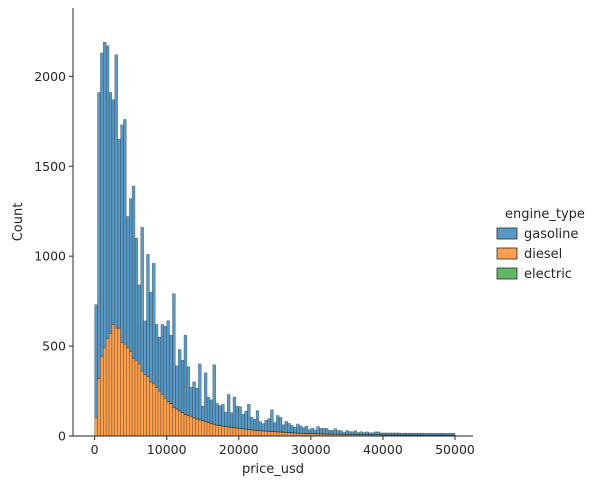 The image size is (606, 489). Describe the element at coordinates (507, 273) in the screenshot. I see `legend-swatch-electric` at that location.